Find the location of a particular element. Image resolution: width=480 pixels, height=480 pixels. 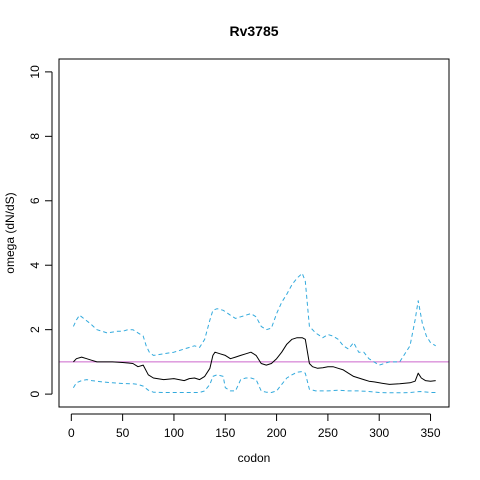

x-tick-label: 250 is located at coordinates (328, 433).